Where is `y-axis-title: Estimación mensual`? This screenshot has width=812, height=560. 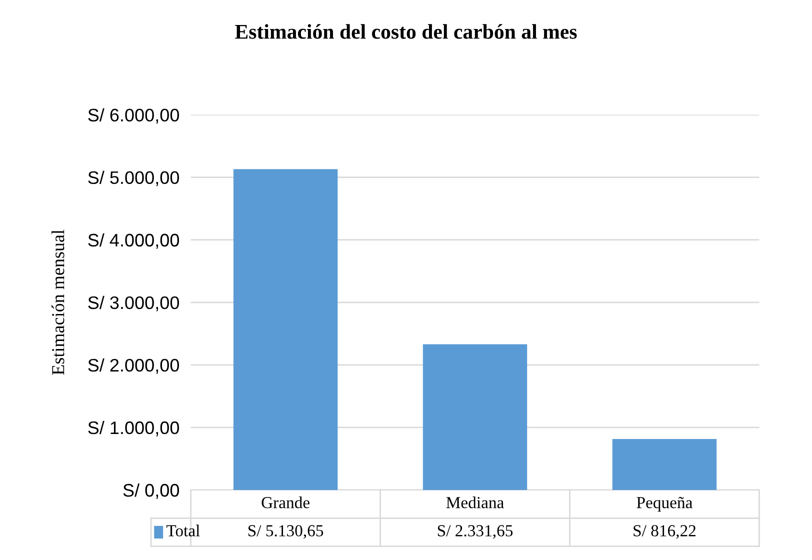 y-axis-title: Estimación mensual is located at coordinates (58, 302).